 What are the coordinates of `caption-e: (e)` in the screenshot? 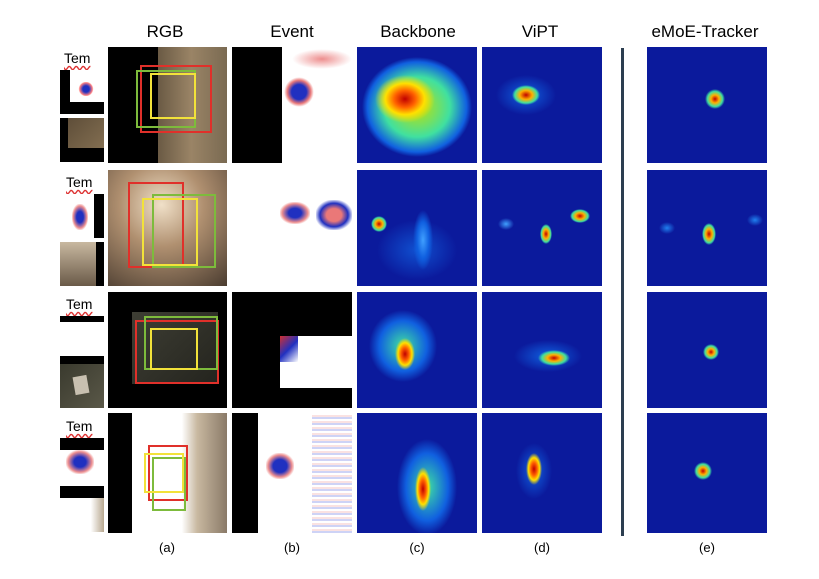 It's located at (707, 547).